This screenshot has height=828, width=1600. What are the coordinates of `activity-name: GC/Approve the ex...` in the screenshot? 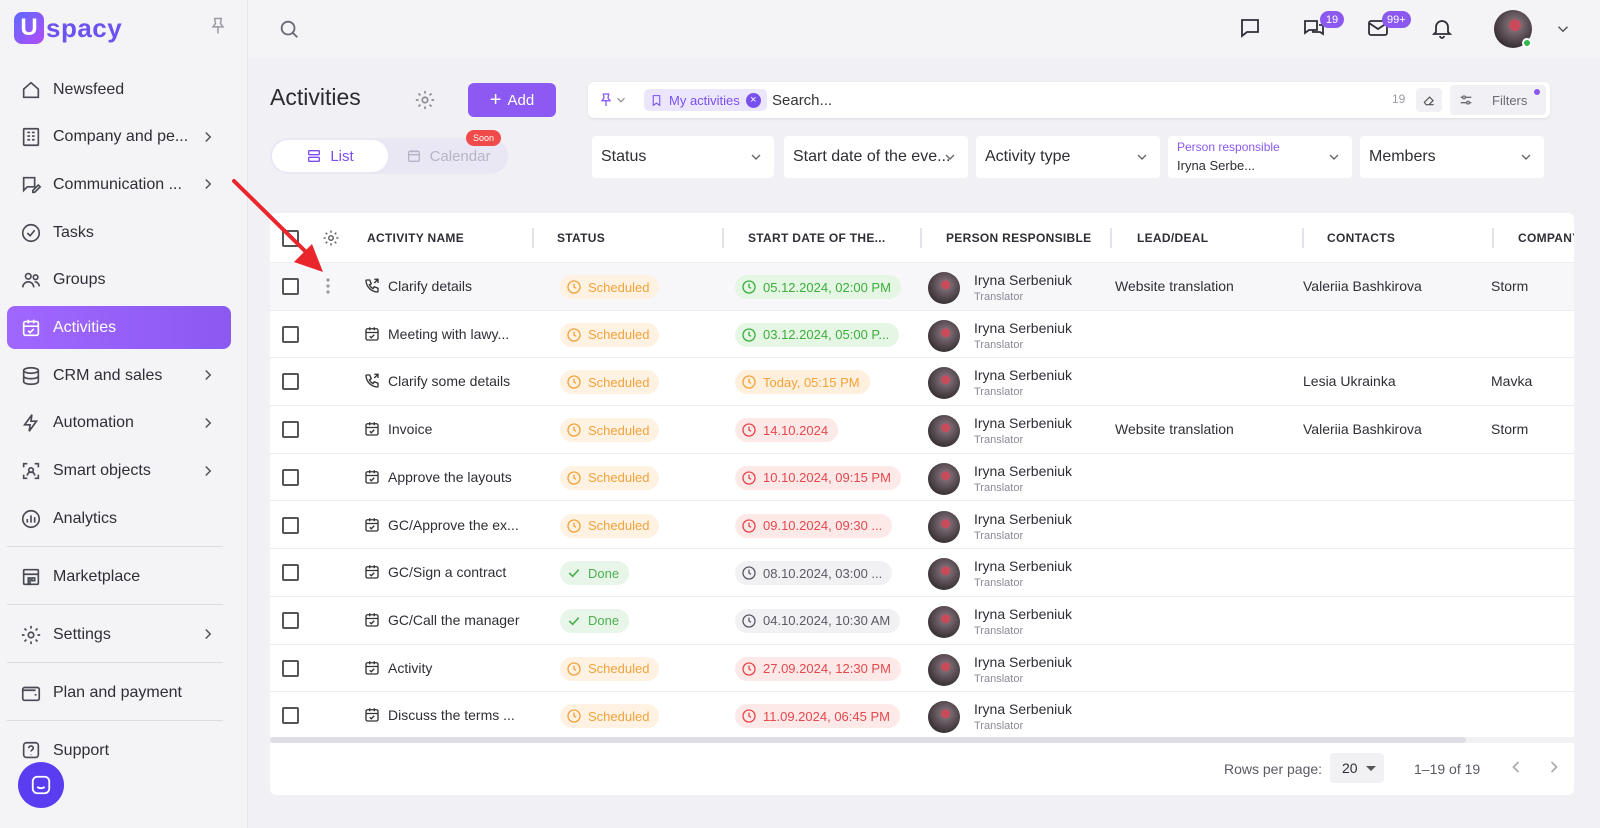 It's located at (453, 524).